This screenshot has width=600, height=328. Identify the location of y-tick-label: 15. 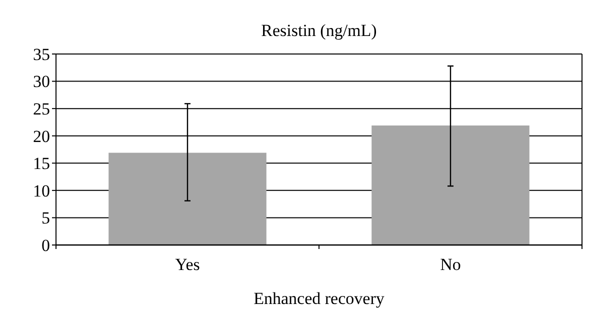
(41, 164).